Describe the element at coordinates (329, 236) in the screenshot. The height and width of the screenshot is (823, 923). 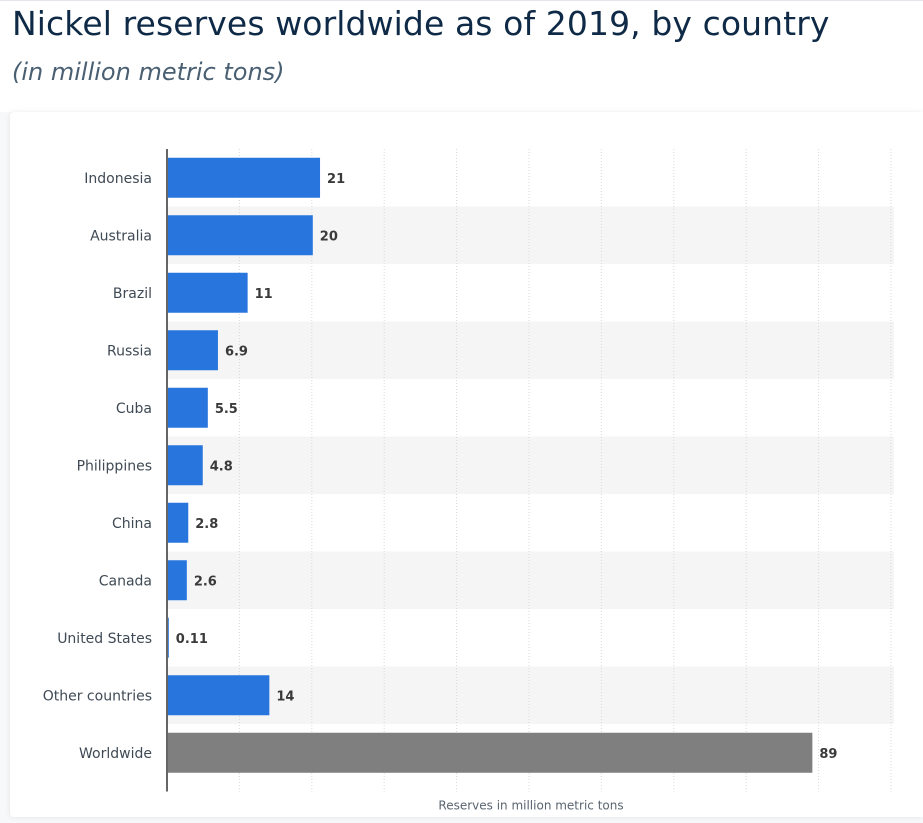
I see `value-label: 20` at that location.